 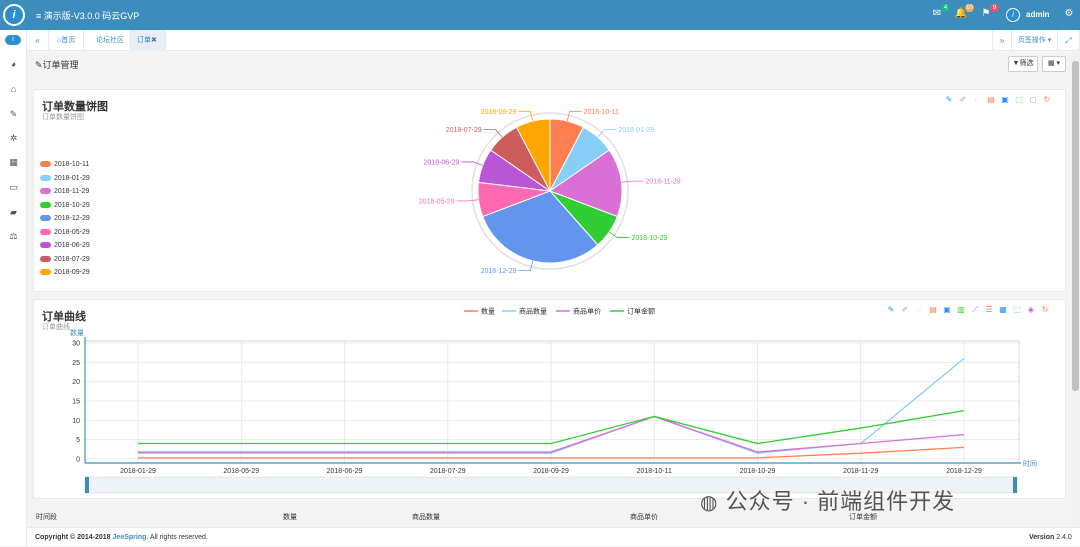 What do you see at coordinates (1003, 309) in the screenshot?
I see `tiled-icon: ▦` at bounding box center [1003, 309].